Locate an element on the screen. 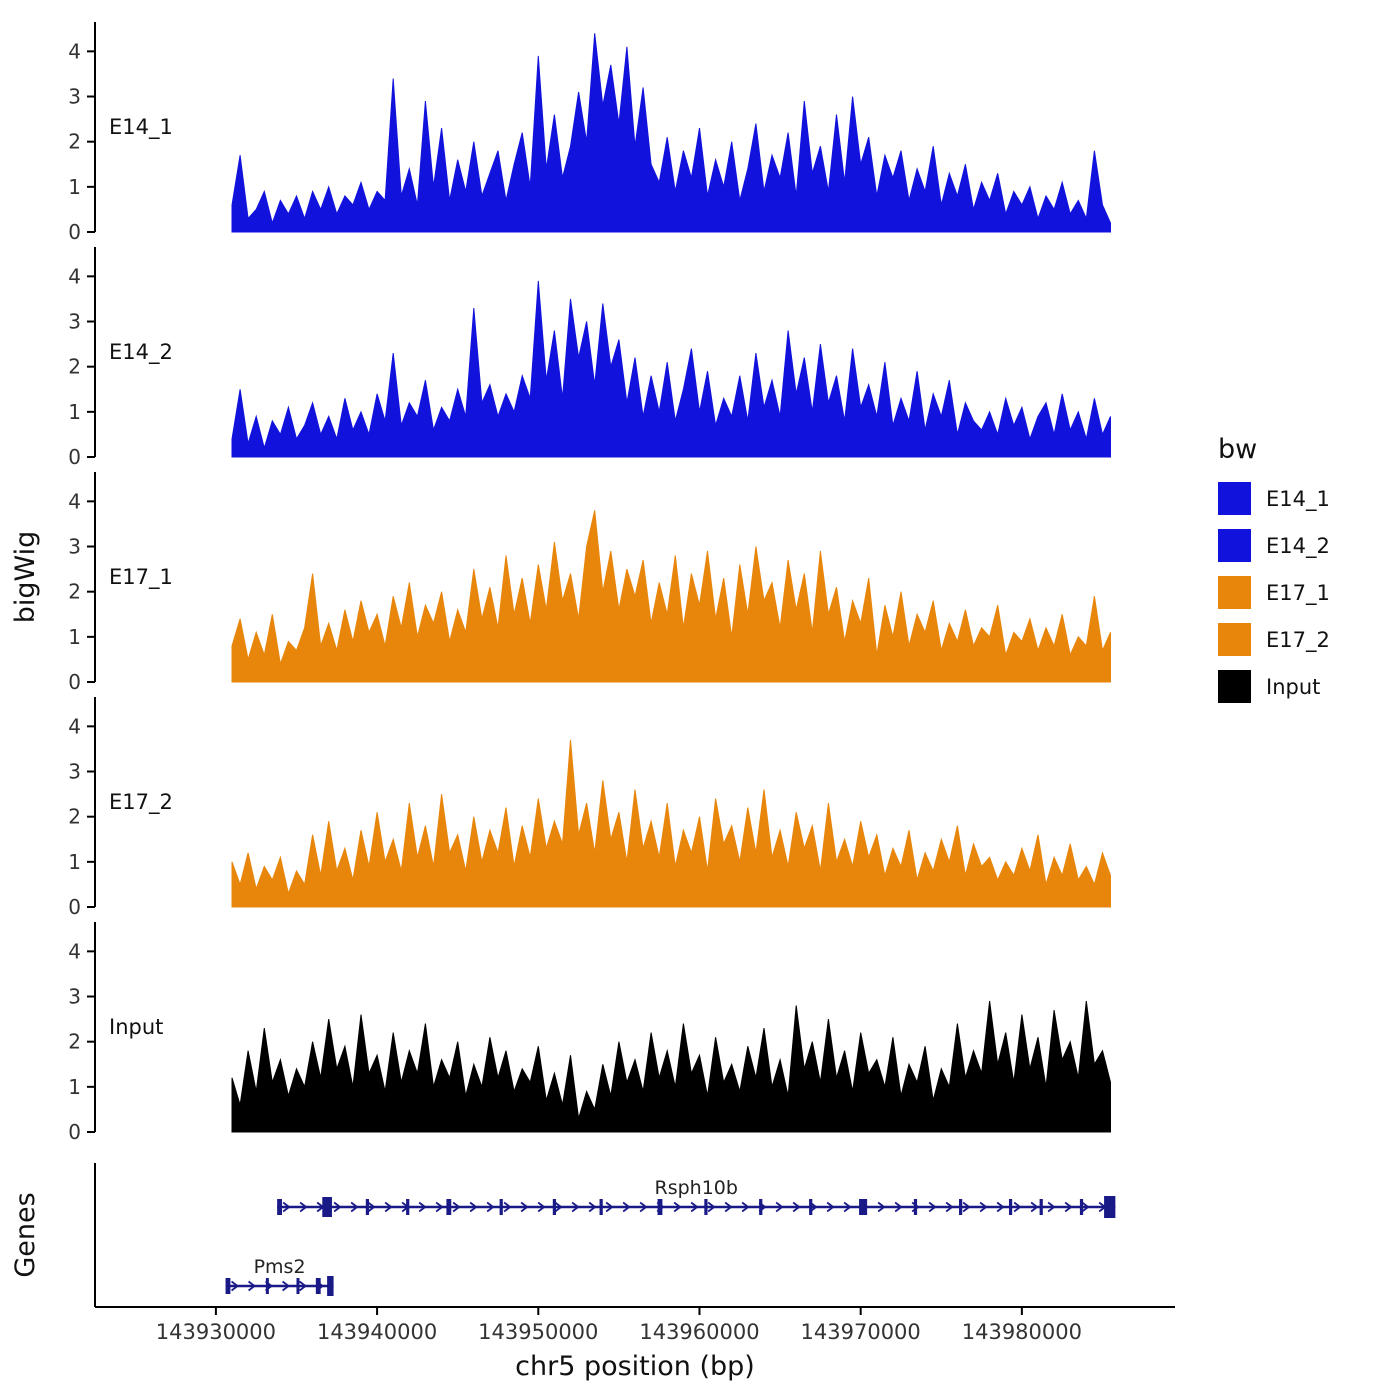 This screenshot has width=1400, height=1400. x-tick-label: 143970000 is located at coordinates (861, 1332).